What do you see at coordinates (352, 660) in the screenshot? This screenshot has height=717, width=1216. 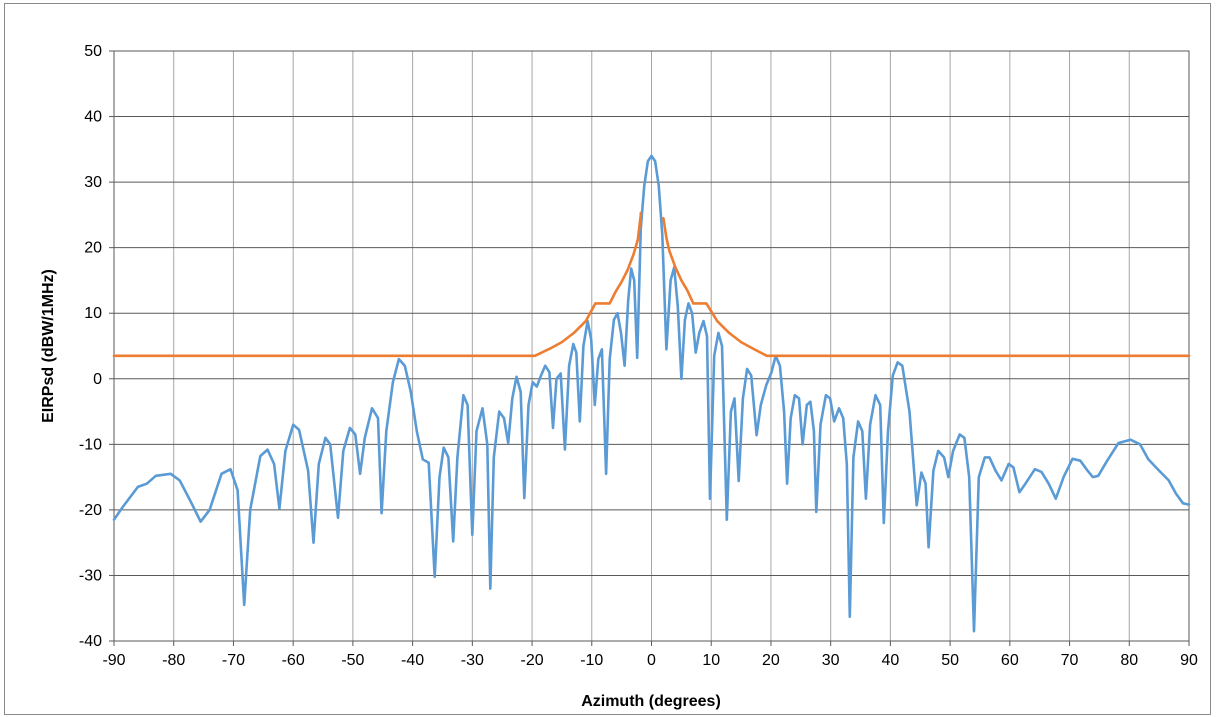 I see `x-tick-label: -50` at bounding box center [352, 660].